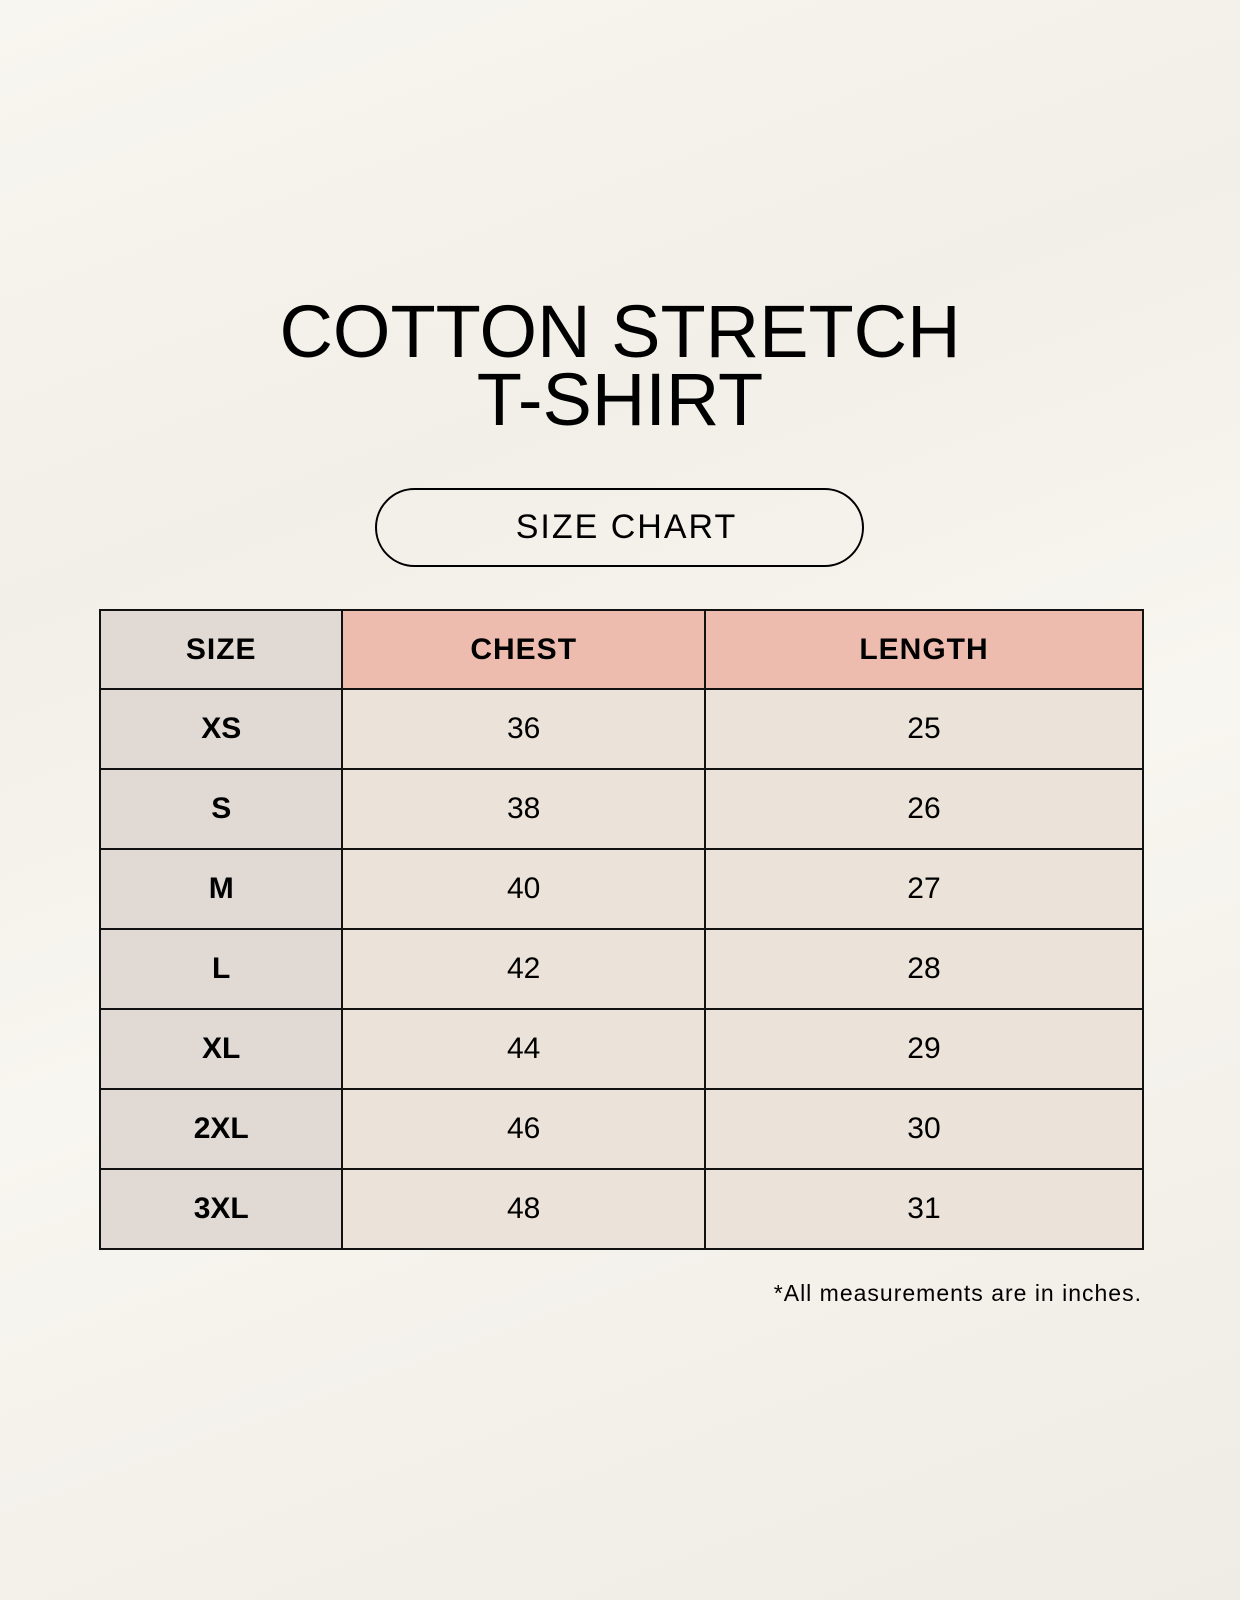 This screenshot has width=1240, height=1600. I want to click on cell-chest: 46, so click(523, 1129).